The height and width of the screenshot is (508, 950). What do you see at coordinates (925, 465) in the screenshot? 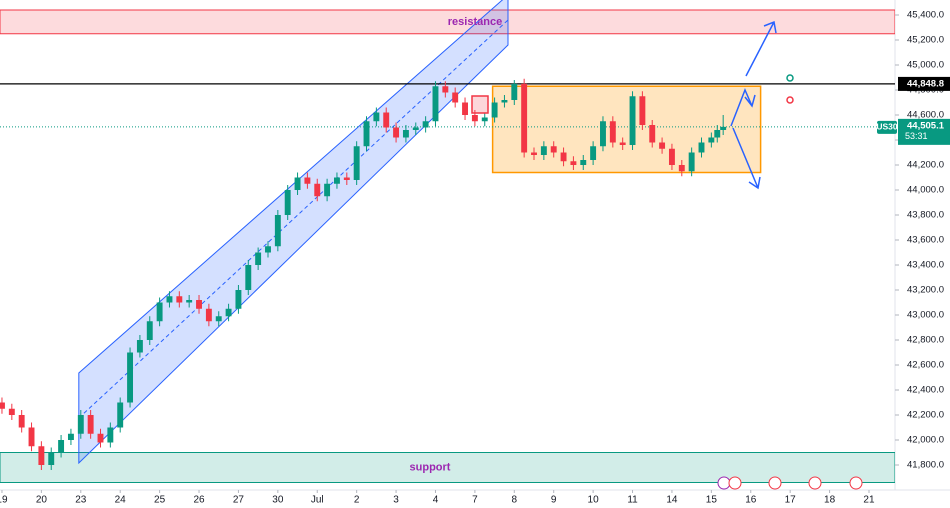
I see `y-tick-label: 41,800.0` at bounding box center [925, 465].